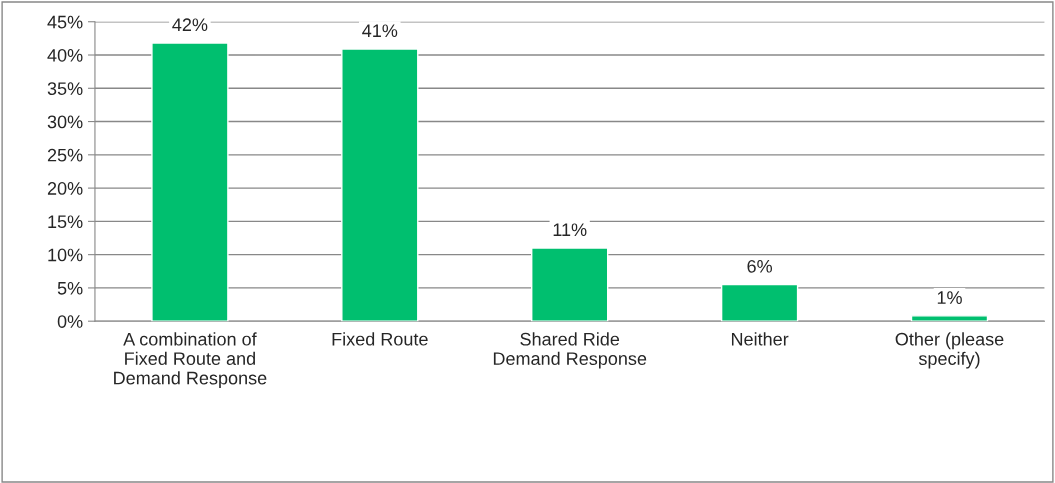  I want to click on y-tick-label: 30%, so click(65, 122).